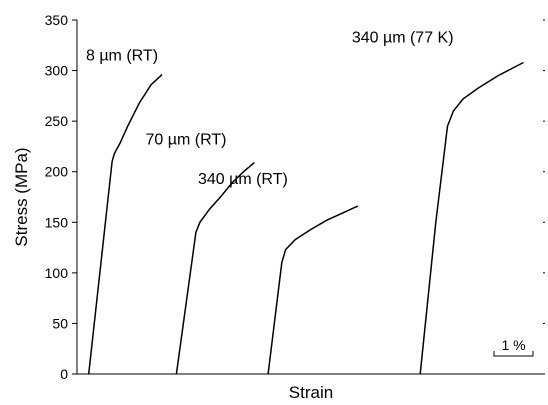  What do you see at coordinates (64, 374) in the screenshot?
I see `y-tick-label: 0` at bounding box center [64, 374].